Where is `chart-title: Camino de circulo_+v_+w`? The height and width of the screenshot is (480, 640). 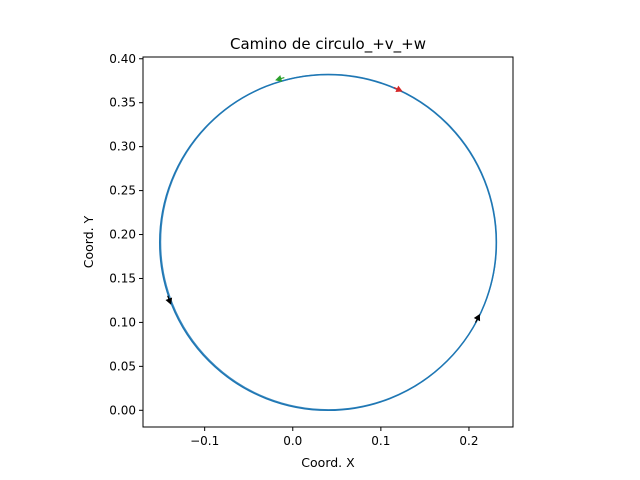 chart-title: Camino de circulo_+v_+w is located at coordinates (328, 44).